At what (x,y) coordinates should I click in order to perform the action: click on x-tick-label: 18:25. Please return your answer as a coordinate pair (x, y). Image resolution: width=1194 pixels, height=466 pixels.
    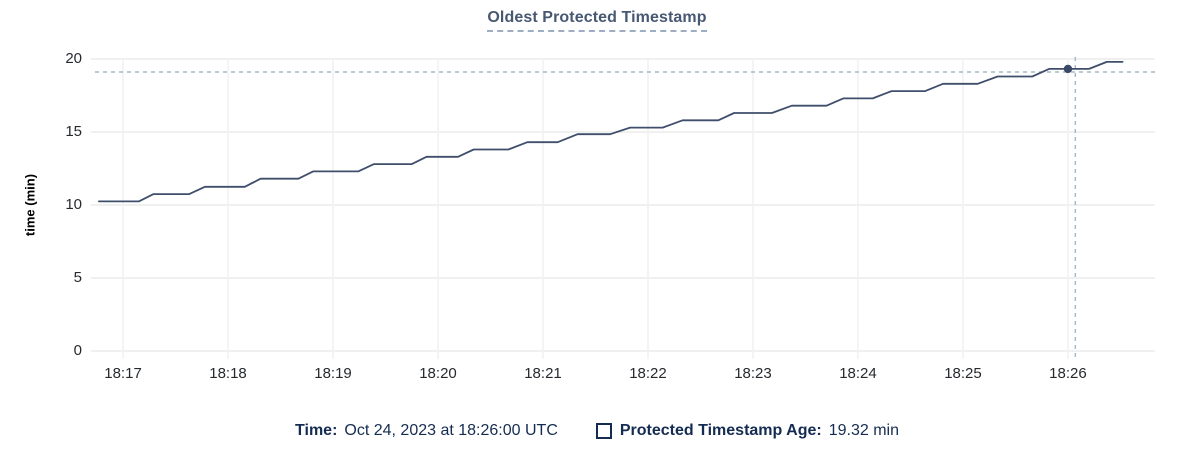
    Looking at the image, I should click on (963, 373).